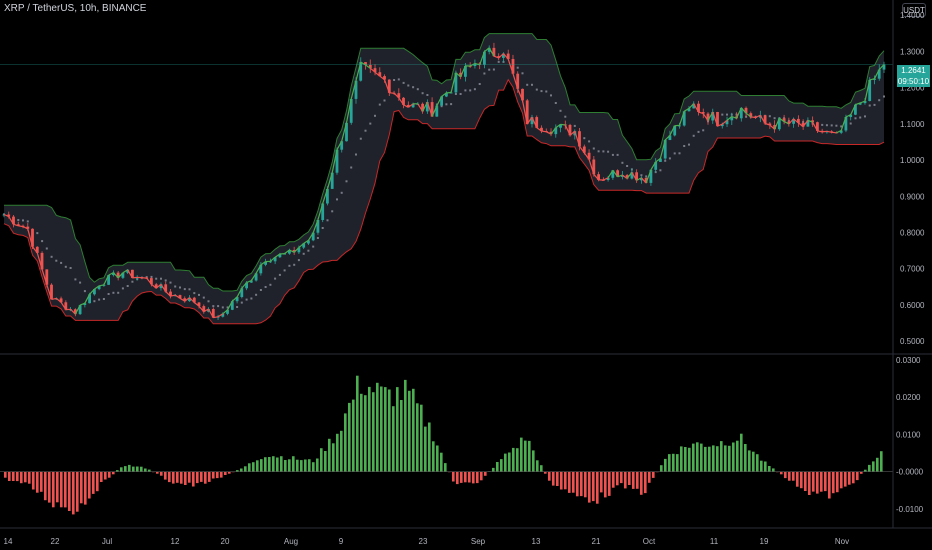 The width and height of the screenshot is (932, 550). What do you see at coordinates (912, 160) in the screenshot?
I see `price-tick-label: 1.0000` at bounding box center [912, 160].